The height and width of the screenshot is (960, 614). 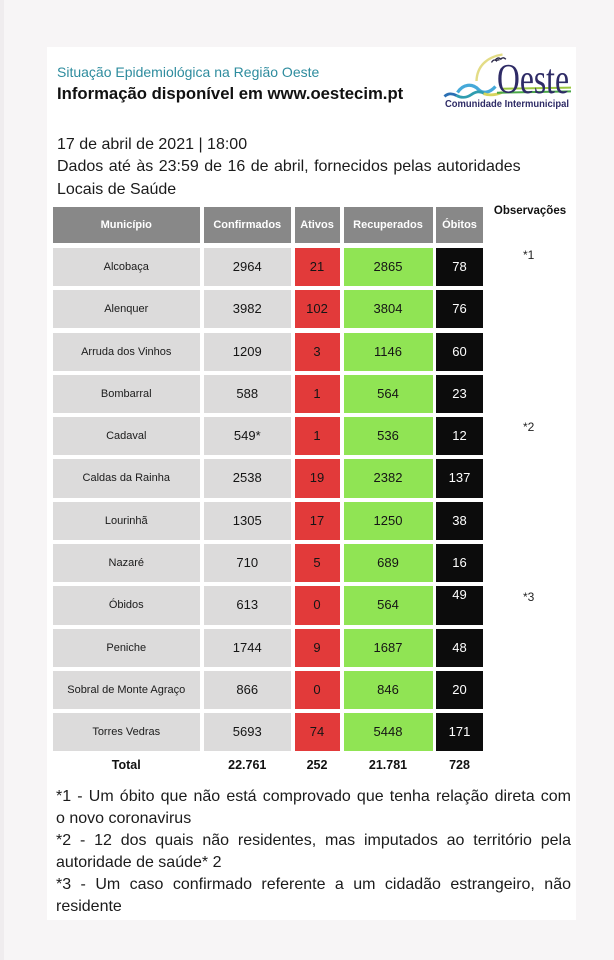 What do you see at coordinates (533, 80) in the screenshot?
I see `svg-text: Oeste` at bounding box center [533, 80].